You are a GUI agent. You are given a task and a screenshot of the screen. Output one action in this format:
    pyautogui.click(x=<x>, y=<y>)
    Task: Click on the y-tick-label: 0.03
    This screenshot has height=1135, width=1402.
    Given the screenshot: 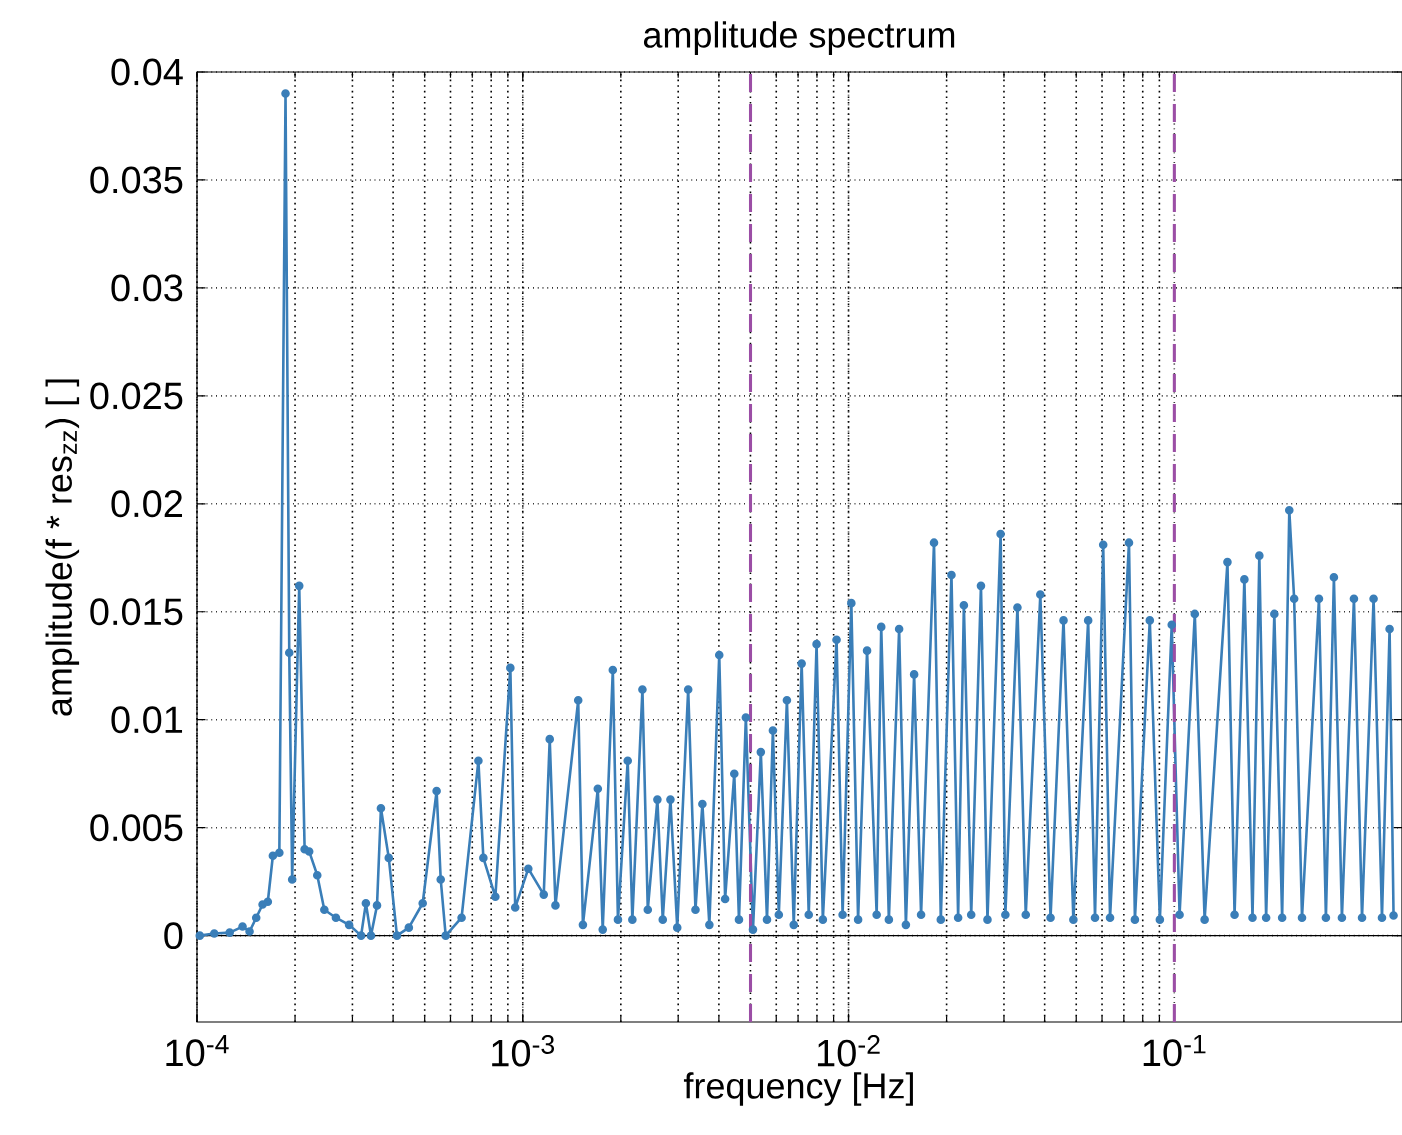 What is the action you would take?
    pyautogui.click(x=147, y=288)
    